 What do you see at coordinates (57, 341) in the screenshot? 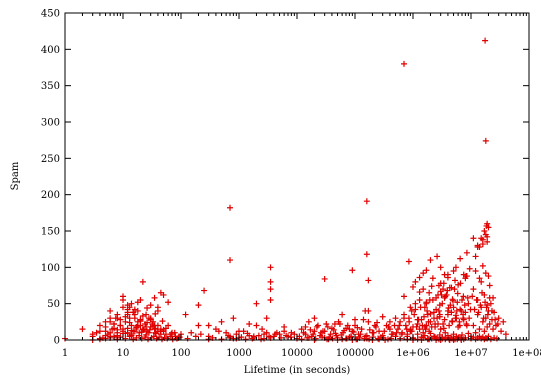
I see `y-tick-label: 0` at bounding box center [57, 341].